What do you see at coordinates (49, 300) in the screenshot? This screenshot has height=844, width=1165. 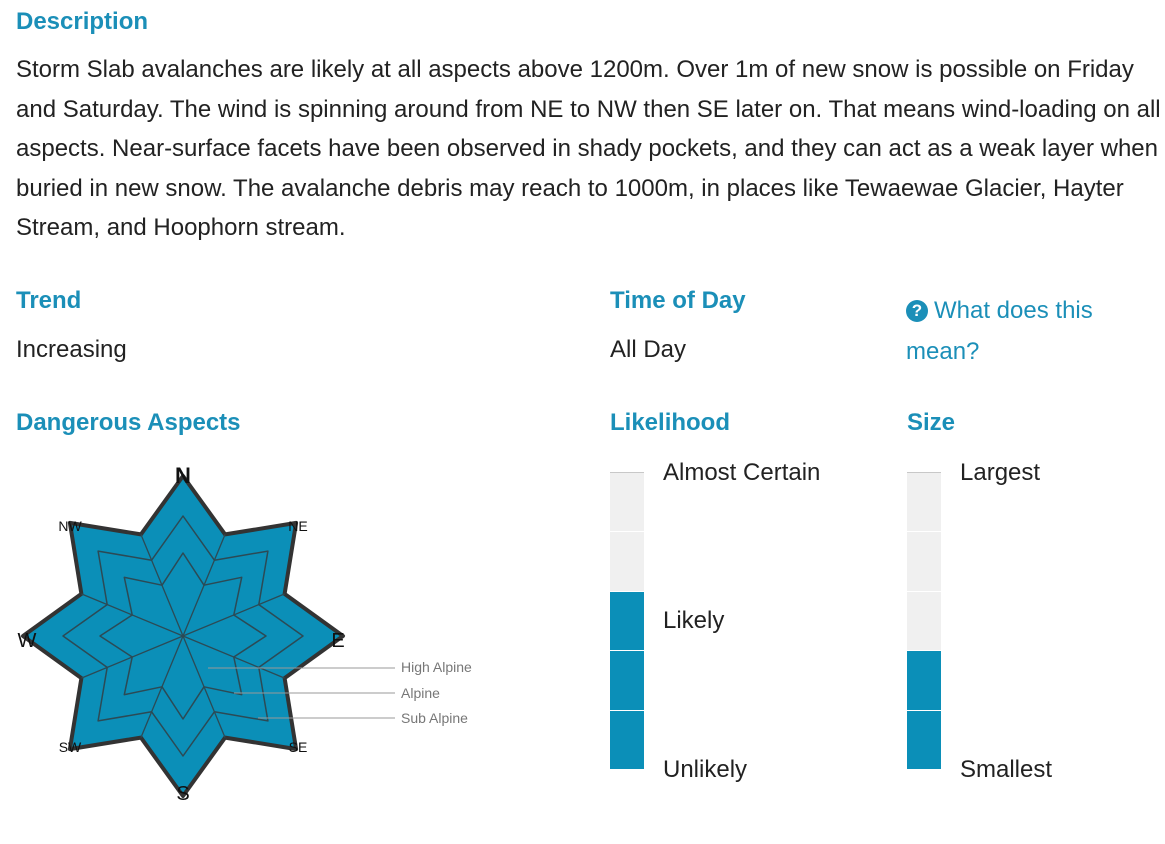 I see `trend-heading: Trend` at bounding box center [49, 300].